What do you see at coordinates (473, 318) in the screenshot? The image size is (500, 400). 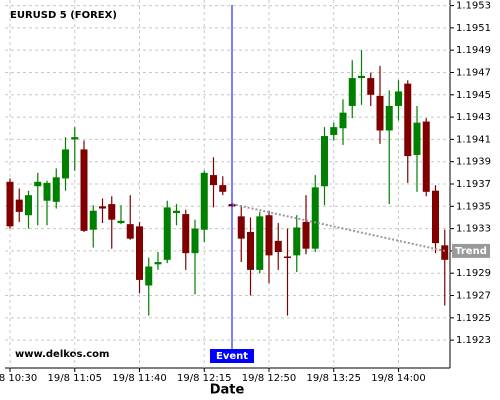 I see `y-tick-label: 1.1925` at bounding box center [473, 318].